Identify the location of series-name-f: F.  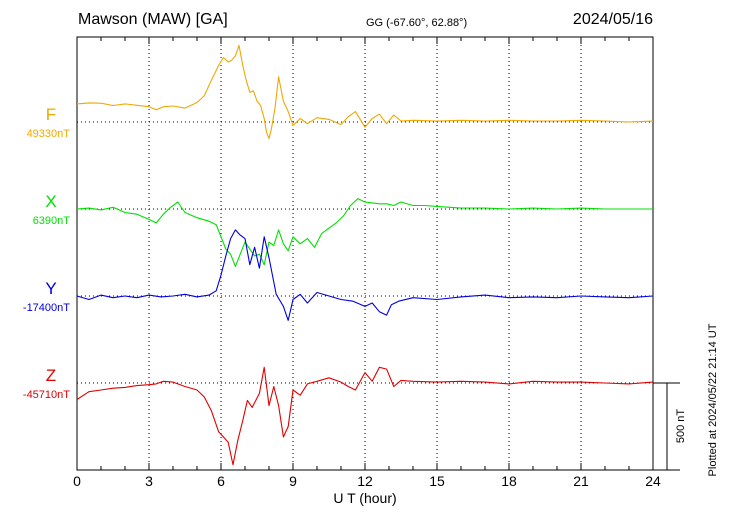
(51, 114).